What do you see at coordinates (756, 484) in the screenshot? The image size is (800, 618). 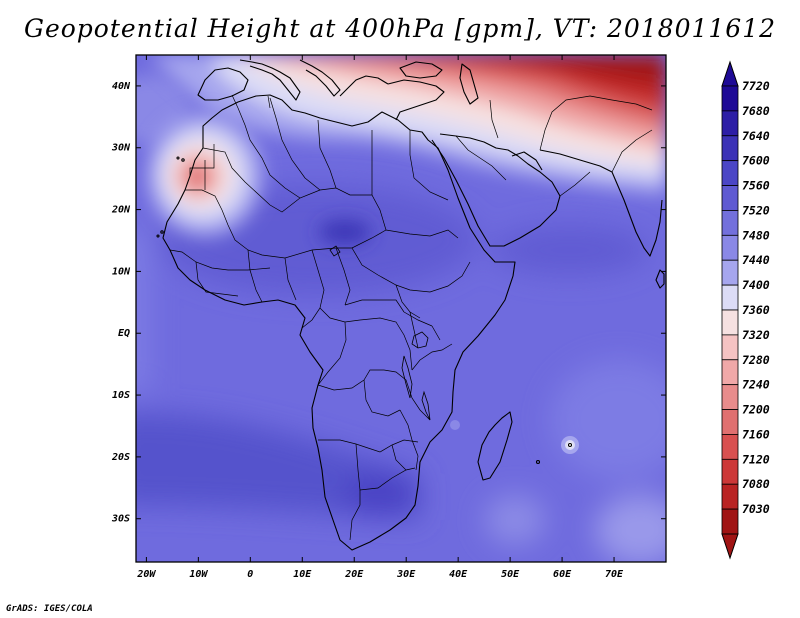 I see `colorbar-label: 7080` at bounding box center [756, 484].